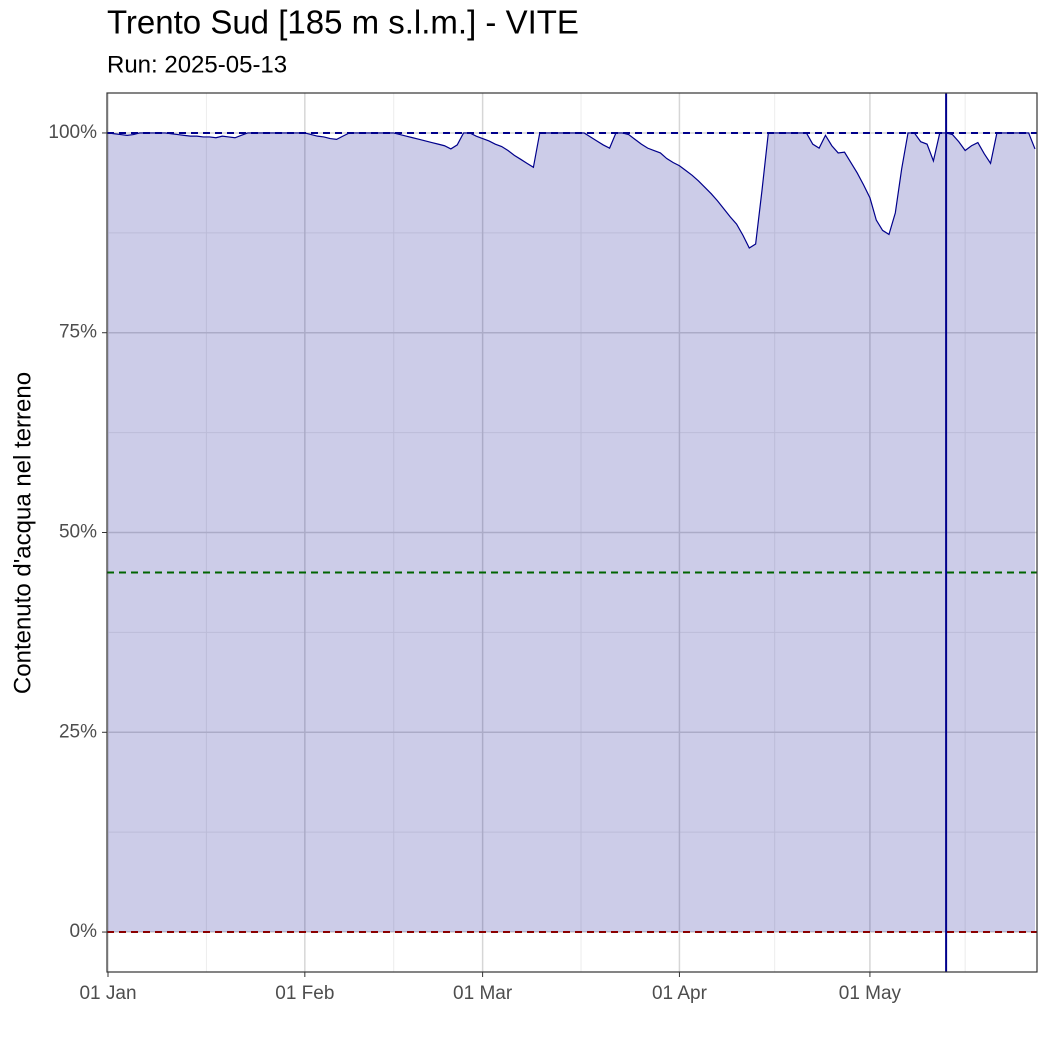  What do you see at coordinates (304, 993) in the screenshot?
I see `x-tick-label: 01 Feb` at bounding box center [304, 993].